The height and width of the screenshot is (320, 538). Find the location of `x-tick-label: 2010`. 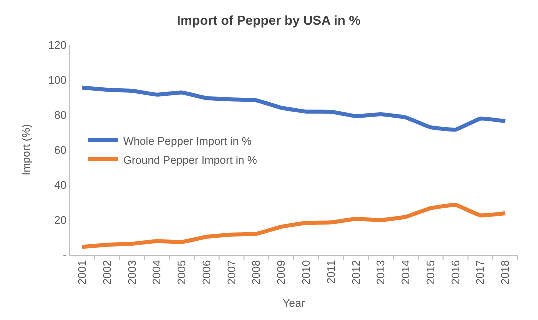

x-tick-label: 2010 is located at coordinates (307, 272).